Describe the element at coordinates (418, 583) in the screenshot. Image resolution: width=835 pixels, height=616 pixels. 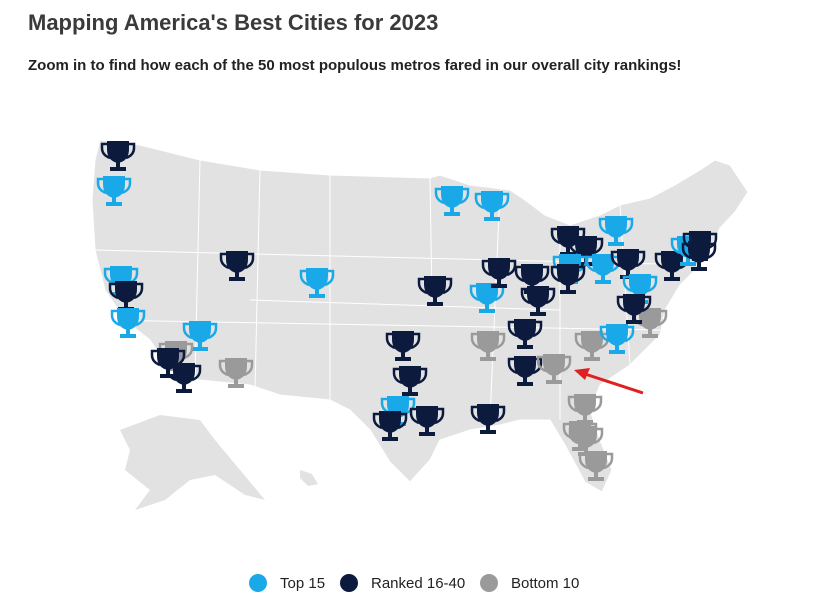
I see `legend-label: Ranked 16-40` at that location.